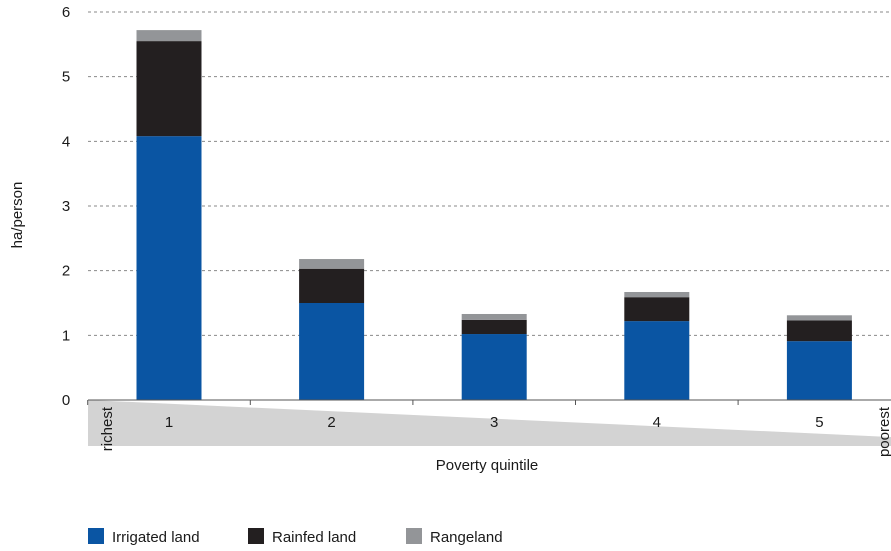 Image resolution: width=891 pixels, height=551 pixels. I want to click on x-axis-tick-labels: 1 2 3 4 5, so click(494, 422).